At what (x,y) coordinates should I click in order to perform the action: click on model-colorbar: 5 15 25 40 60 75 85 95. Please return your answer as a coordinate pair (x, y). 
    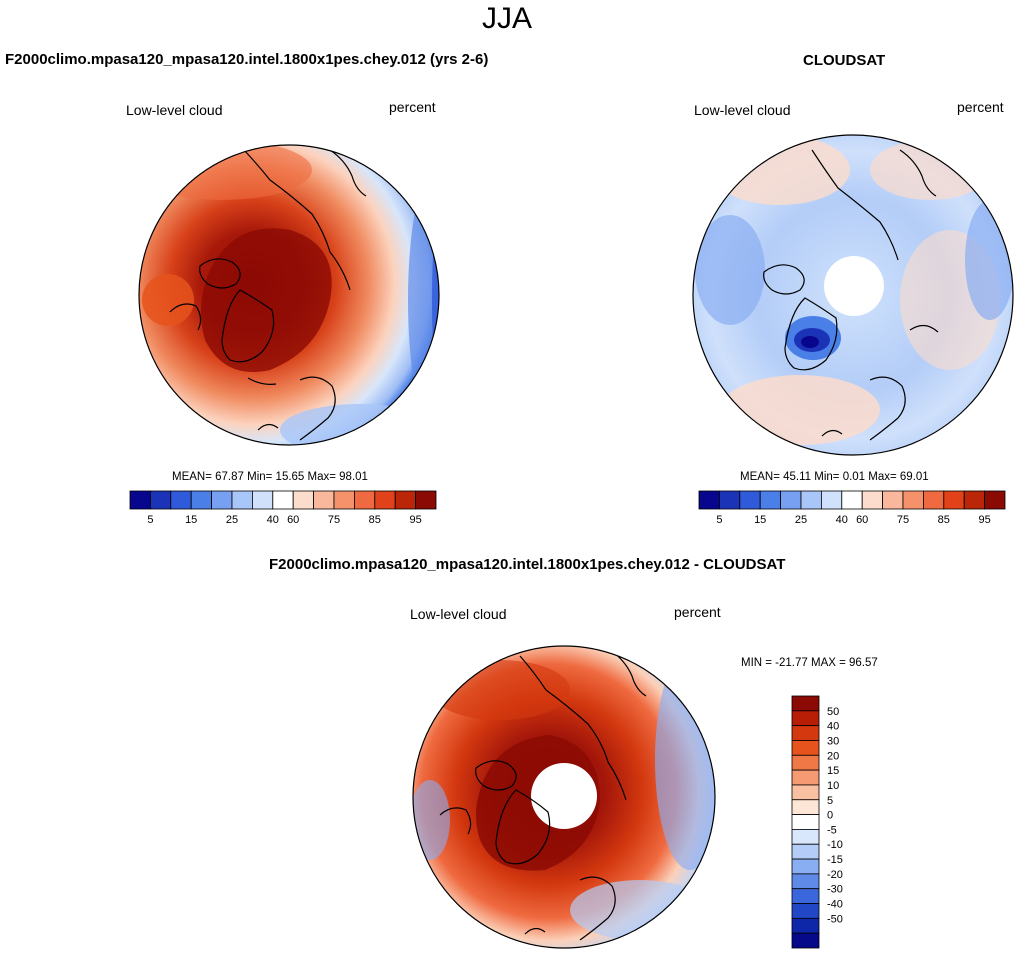
    Looking at the image, I should click on (283, 508).